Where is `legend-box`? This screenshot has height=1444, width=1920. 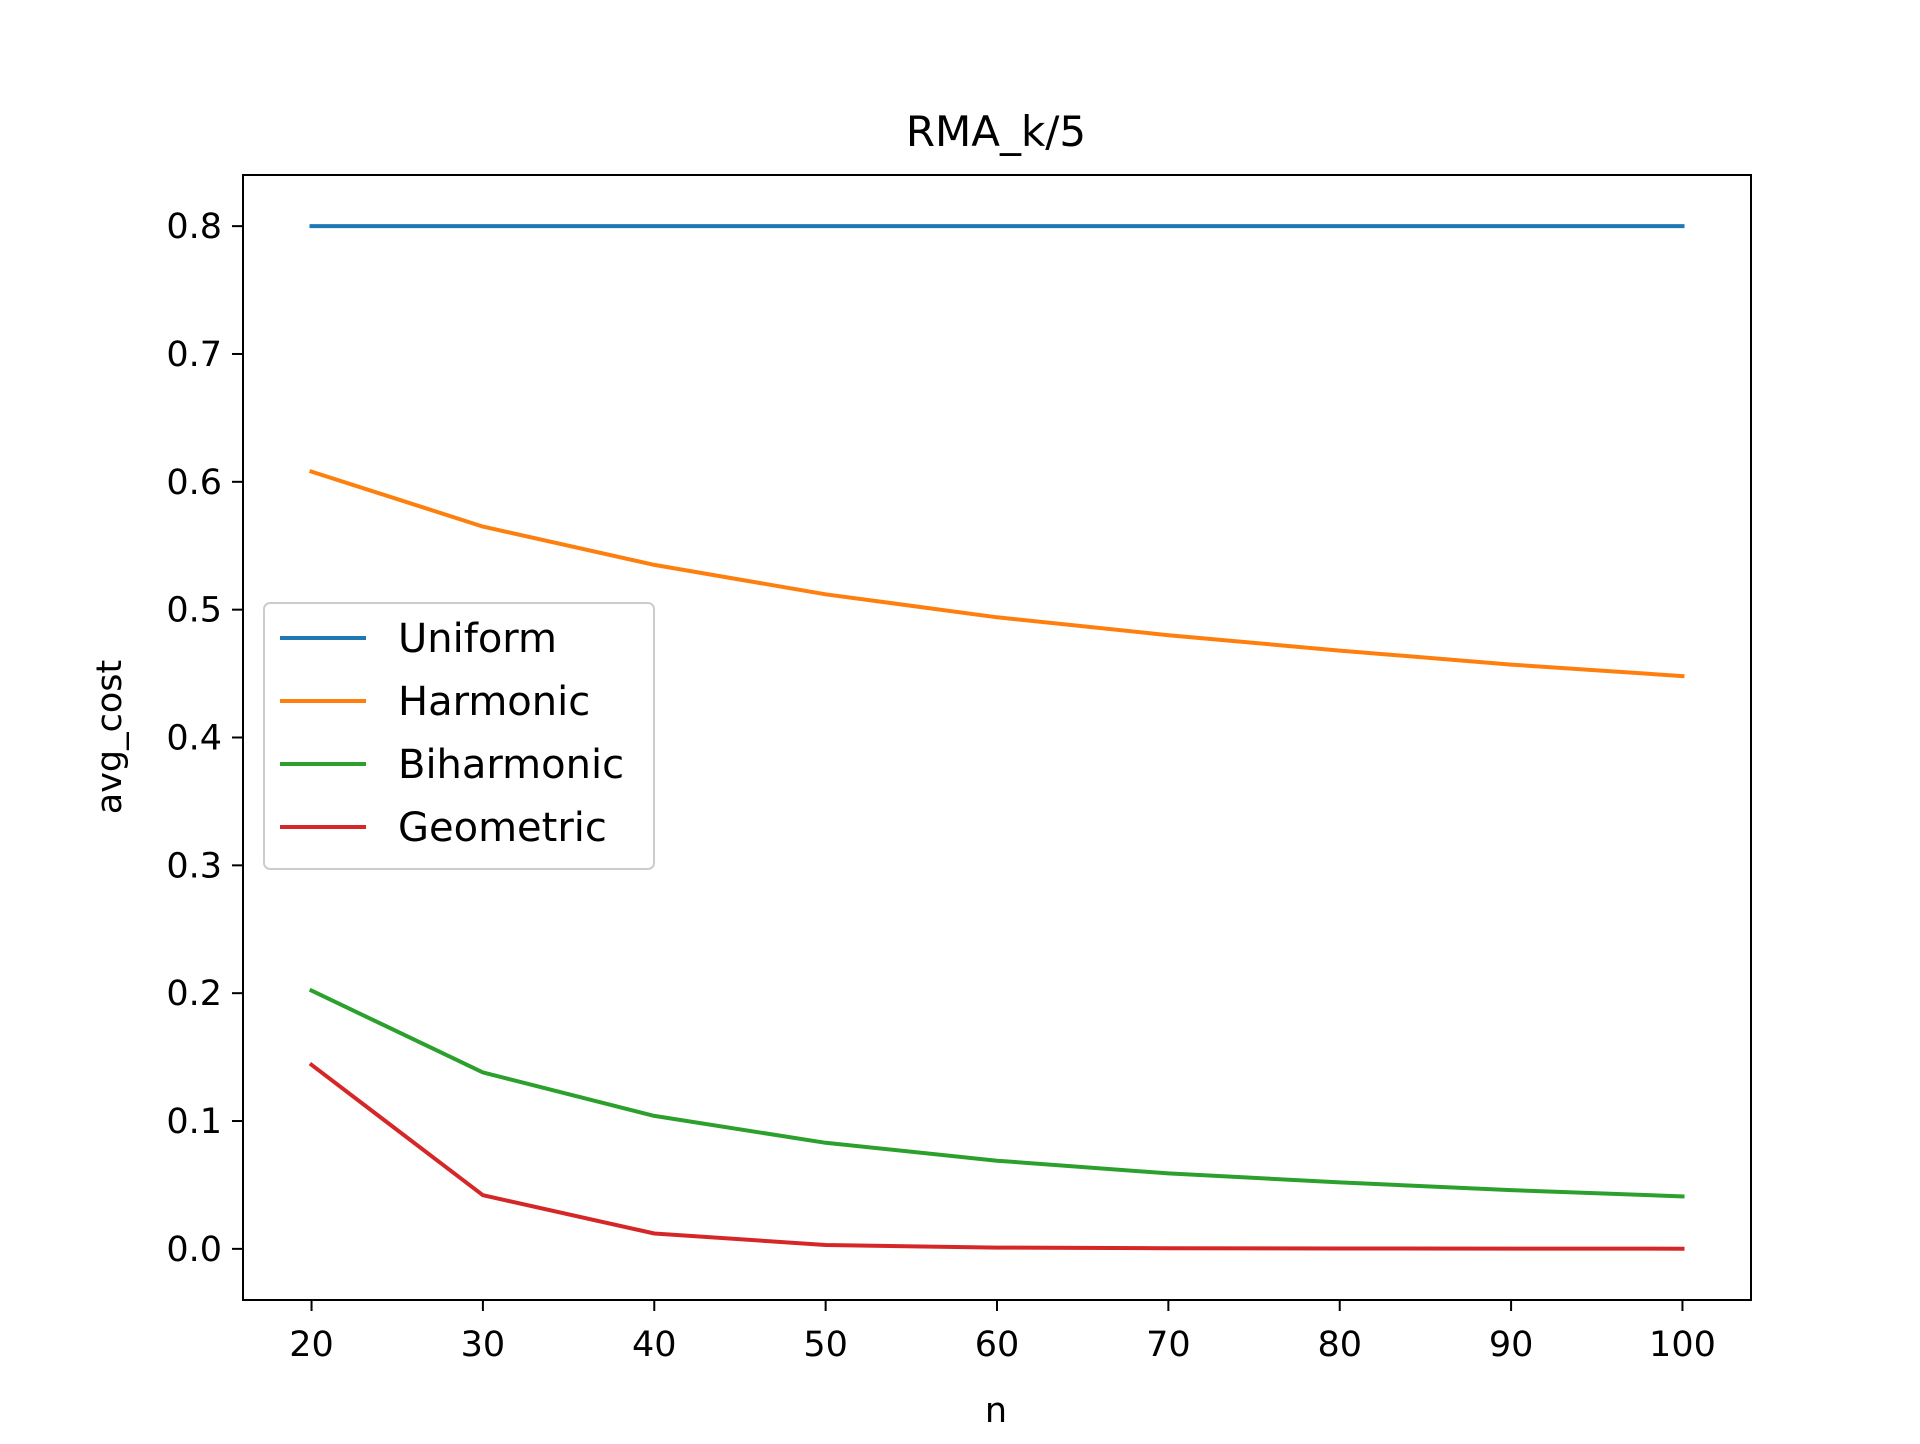
legend-box is located at coordinates (459, 736).